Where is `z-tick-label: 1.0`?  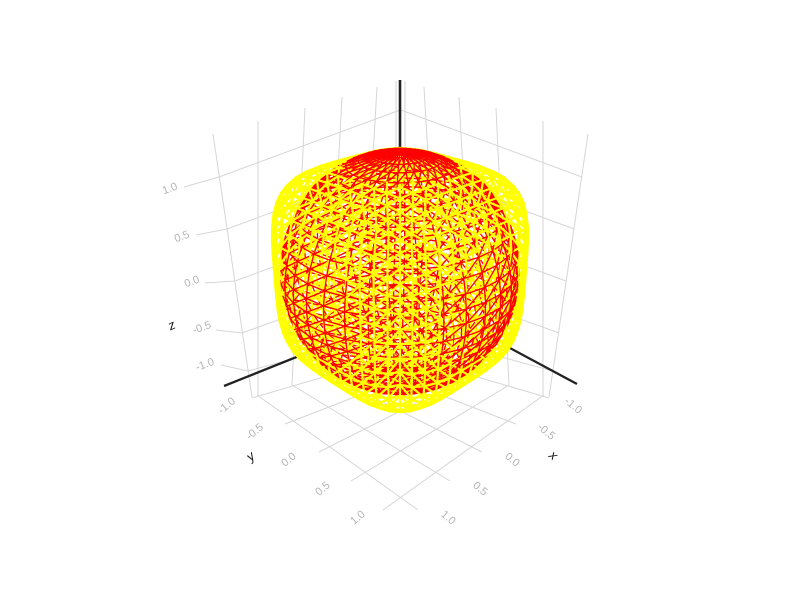
z-tick-label: 1.0 is located at coordinates (170, 189).